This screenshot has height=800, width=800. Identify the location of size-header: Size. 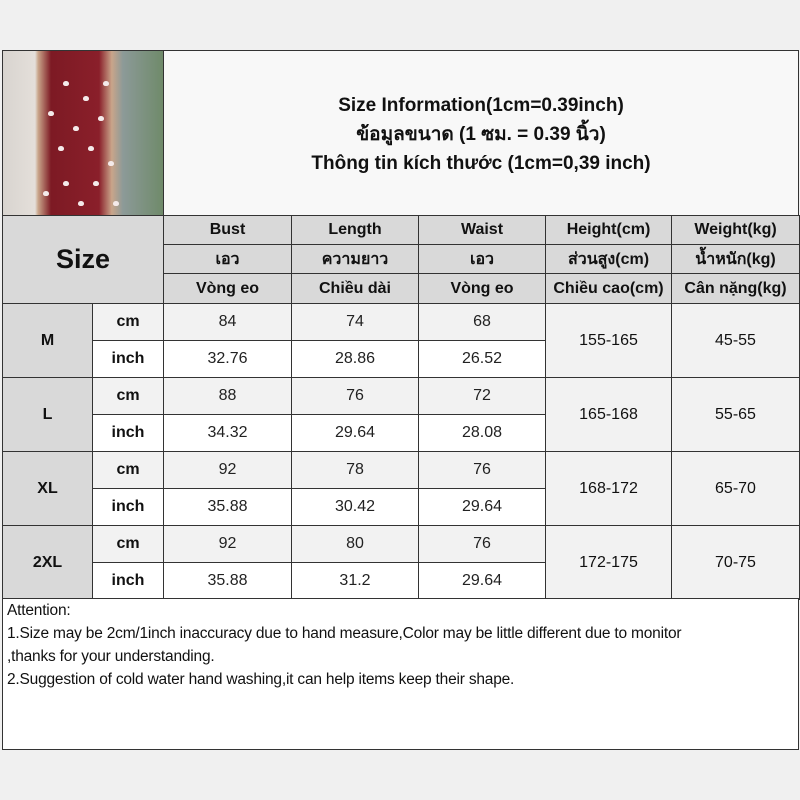
(83, 259).